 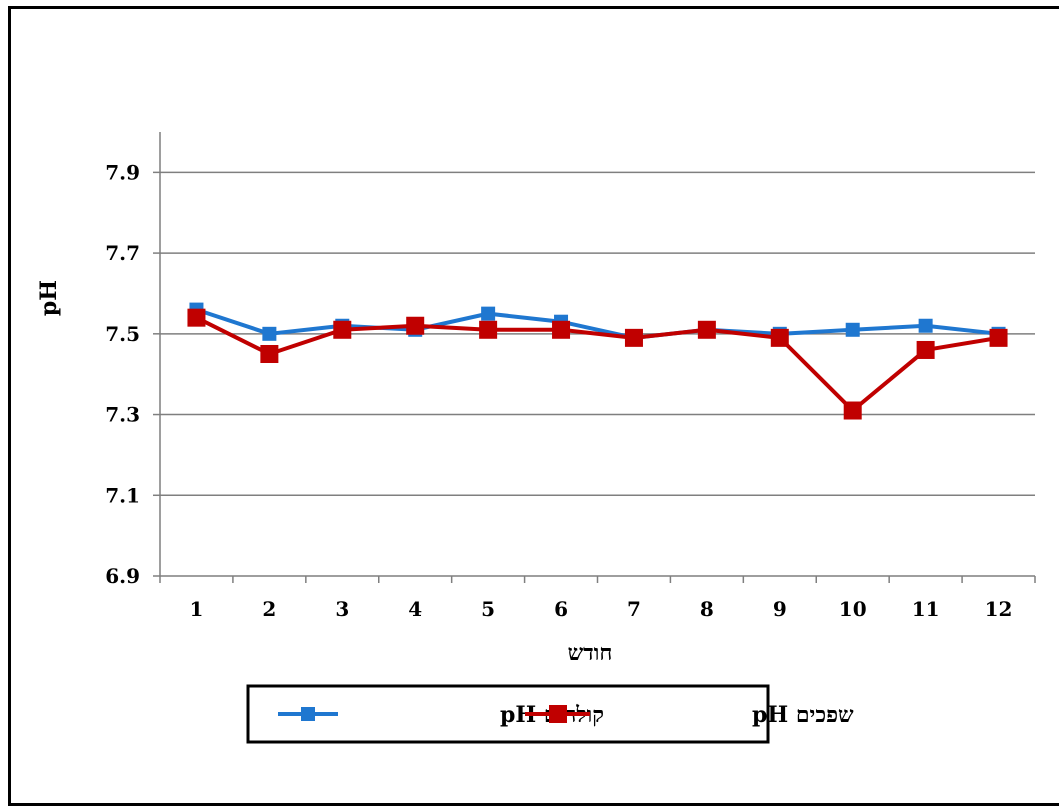 What do you see at coordinates (803, 715) in the screenshot?
I see `legend-label-1: שפכים pH` at bounding box center [803, 715].